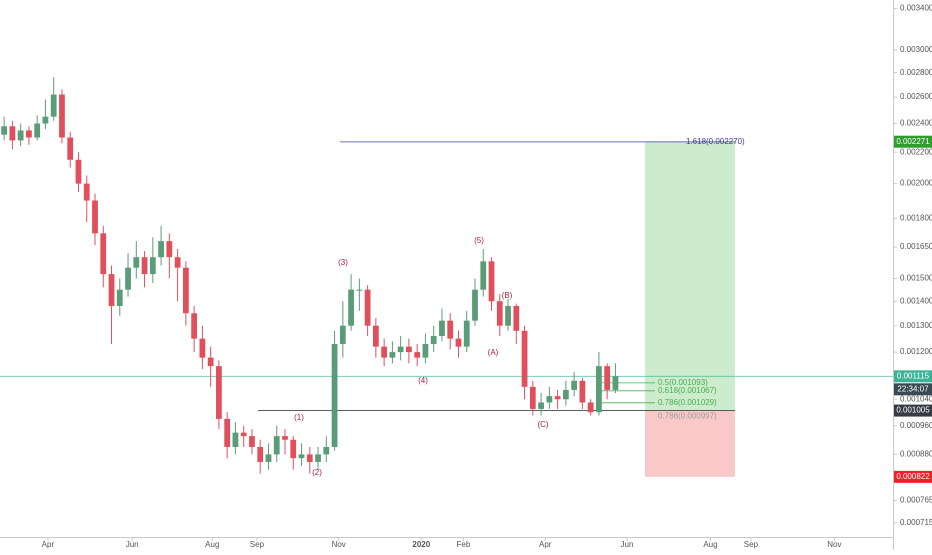 This screenshot has width=932, height=555. I want to click on loss-zone, so click(690, 443).